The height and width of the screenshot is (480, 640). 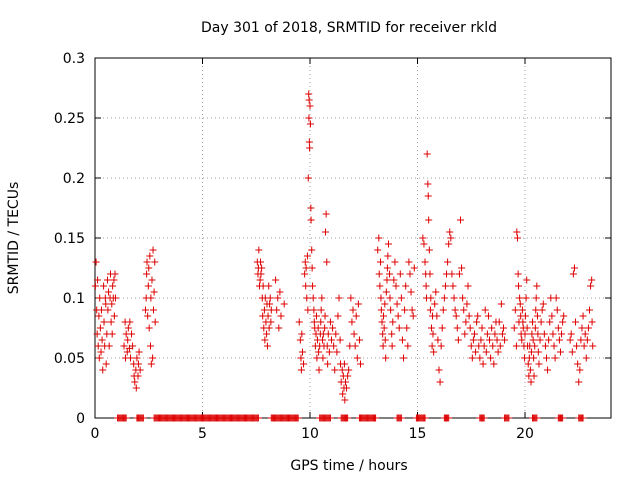 I want to click on x-tick-label: 20, so click(x=525, y=434).